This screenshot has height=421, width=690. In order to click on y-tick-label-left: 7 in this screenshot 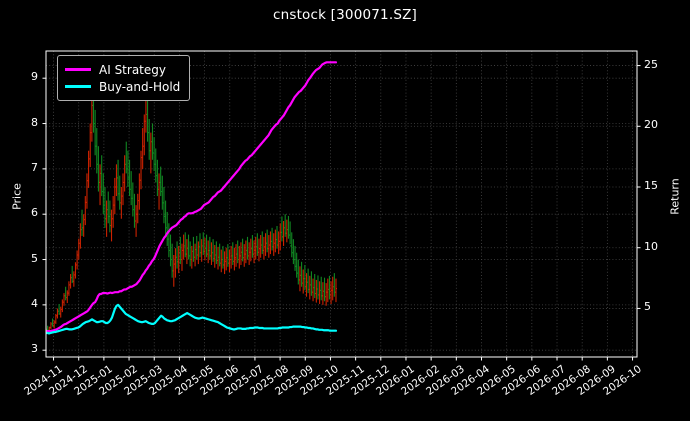, I will do `click(34, 167)`.